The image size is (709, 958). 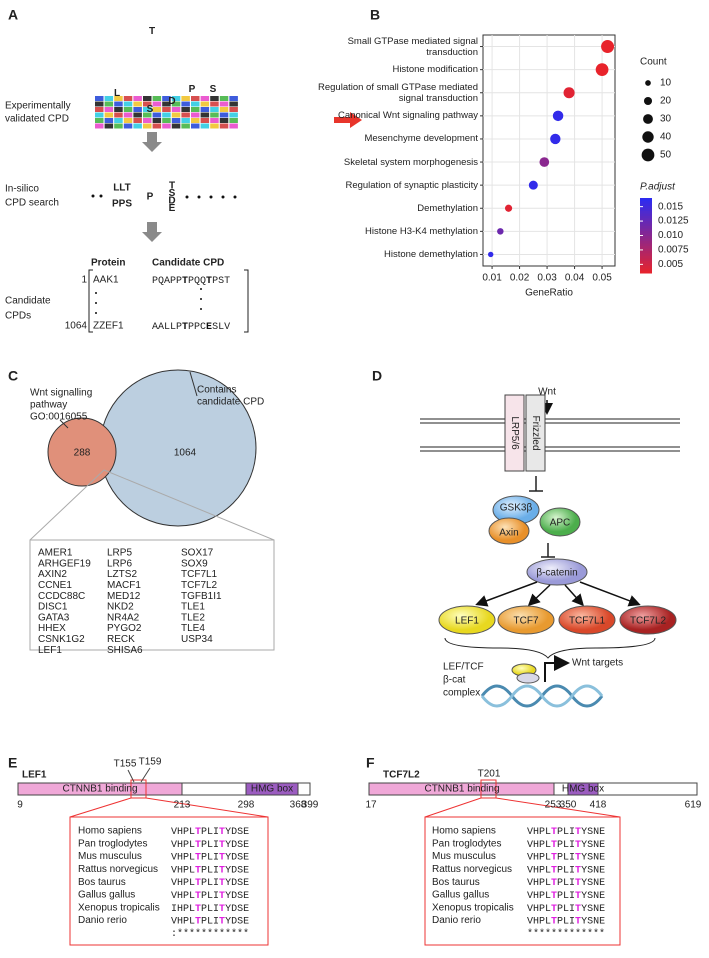 I want to click on gene-name: CSNK1G2, so click(x=61, y=639).